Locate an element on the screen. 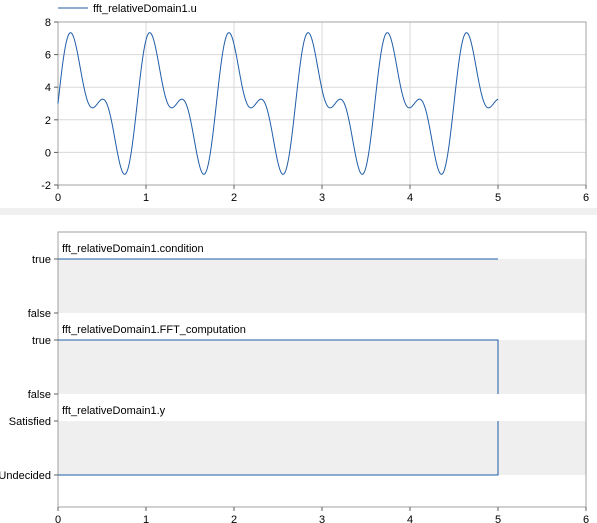 This screenshot has height=523, width=597. legend-label: fft_relativeDomain1.u is located at coordinates (145, 9).